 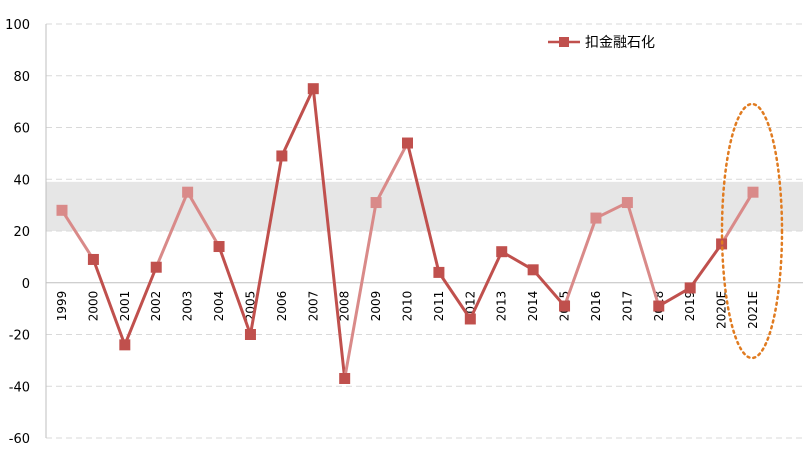 What do you see at coordinates (439, 306) in the screenshot?
I see `x-tick-label: 2011` at bounding box center [439, 306].